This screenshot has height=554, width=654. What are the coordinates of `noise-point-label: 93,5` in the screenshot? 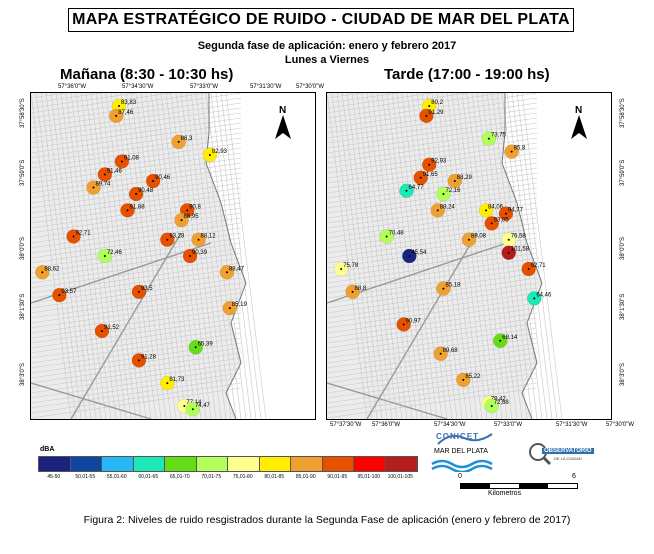 It's located at (147, 289).